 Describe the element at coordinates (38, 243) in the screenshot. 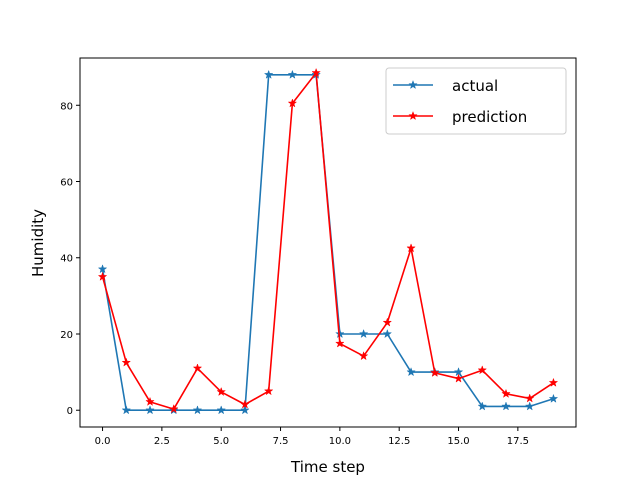

I see `y-axis-title: Humidity` at that location.